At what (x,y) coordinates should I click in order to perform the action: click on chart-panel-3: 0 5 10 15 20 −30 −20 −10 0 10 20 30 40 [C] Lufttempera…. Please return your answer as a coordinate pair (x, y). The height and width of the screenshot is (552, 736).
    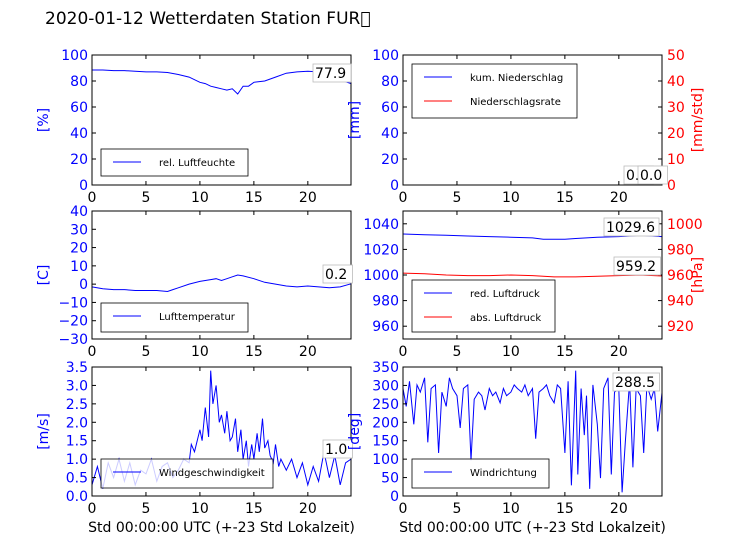
    Looking at the image, I should click on (194, 282).